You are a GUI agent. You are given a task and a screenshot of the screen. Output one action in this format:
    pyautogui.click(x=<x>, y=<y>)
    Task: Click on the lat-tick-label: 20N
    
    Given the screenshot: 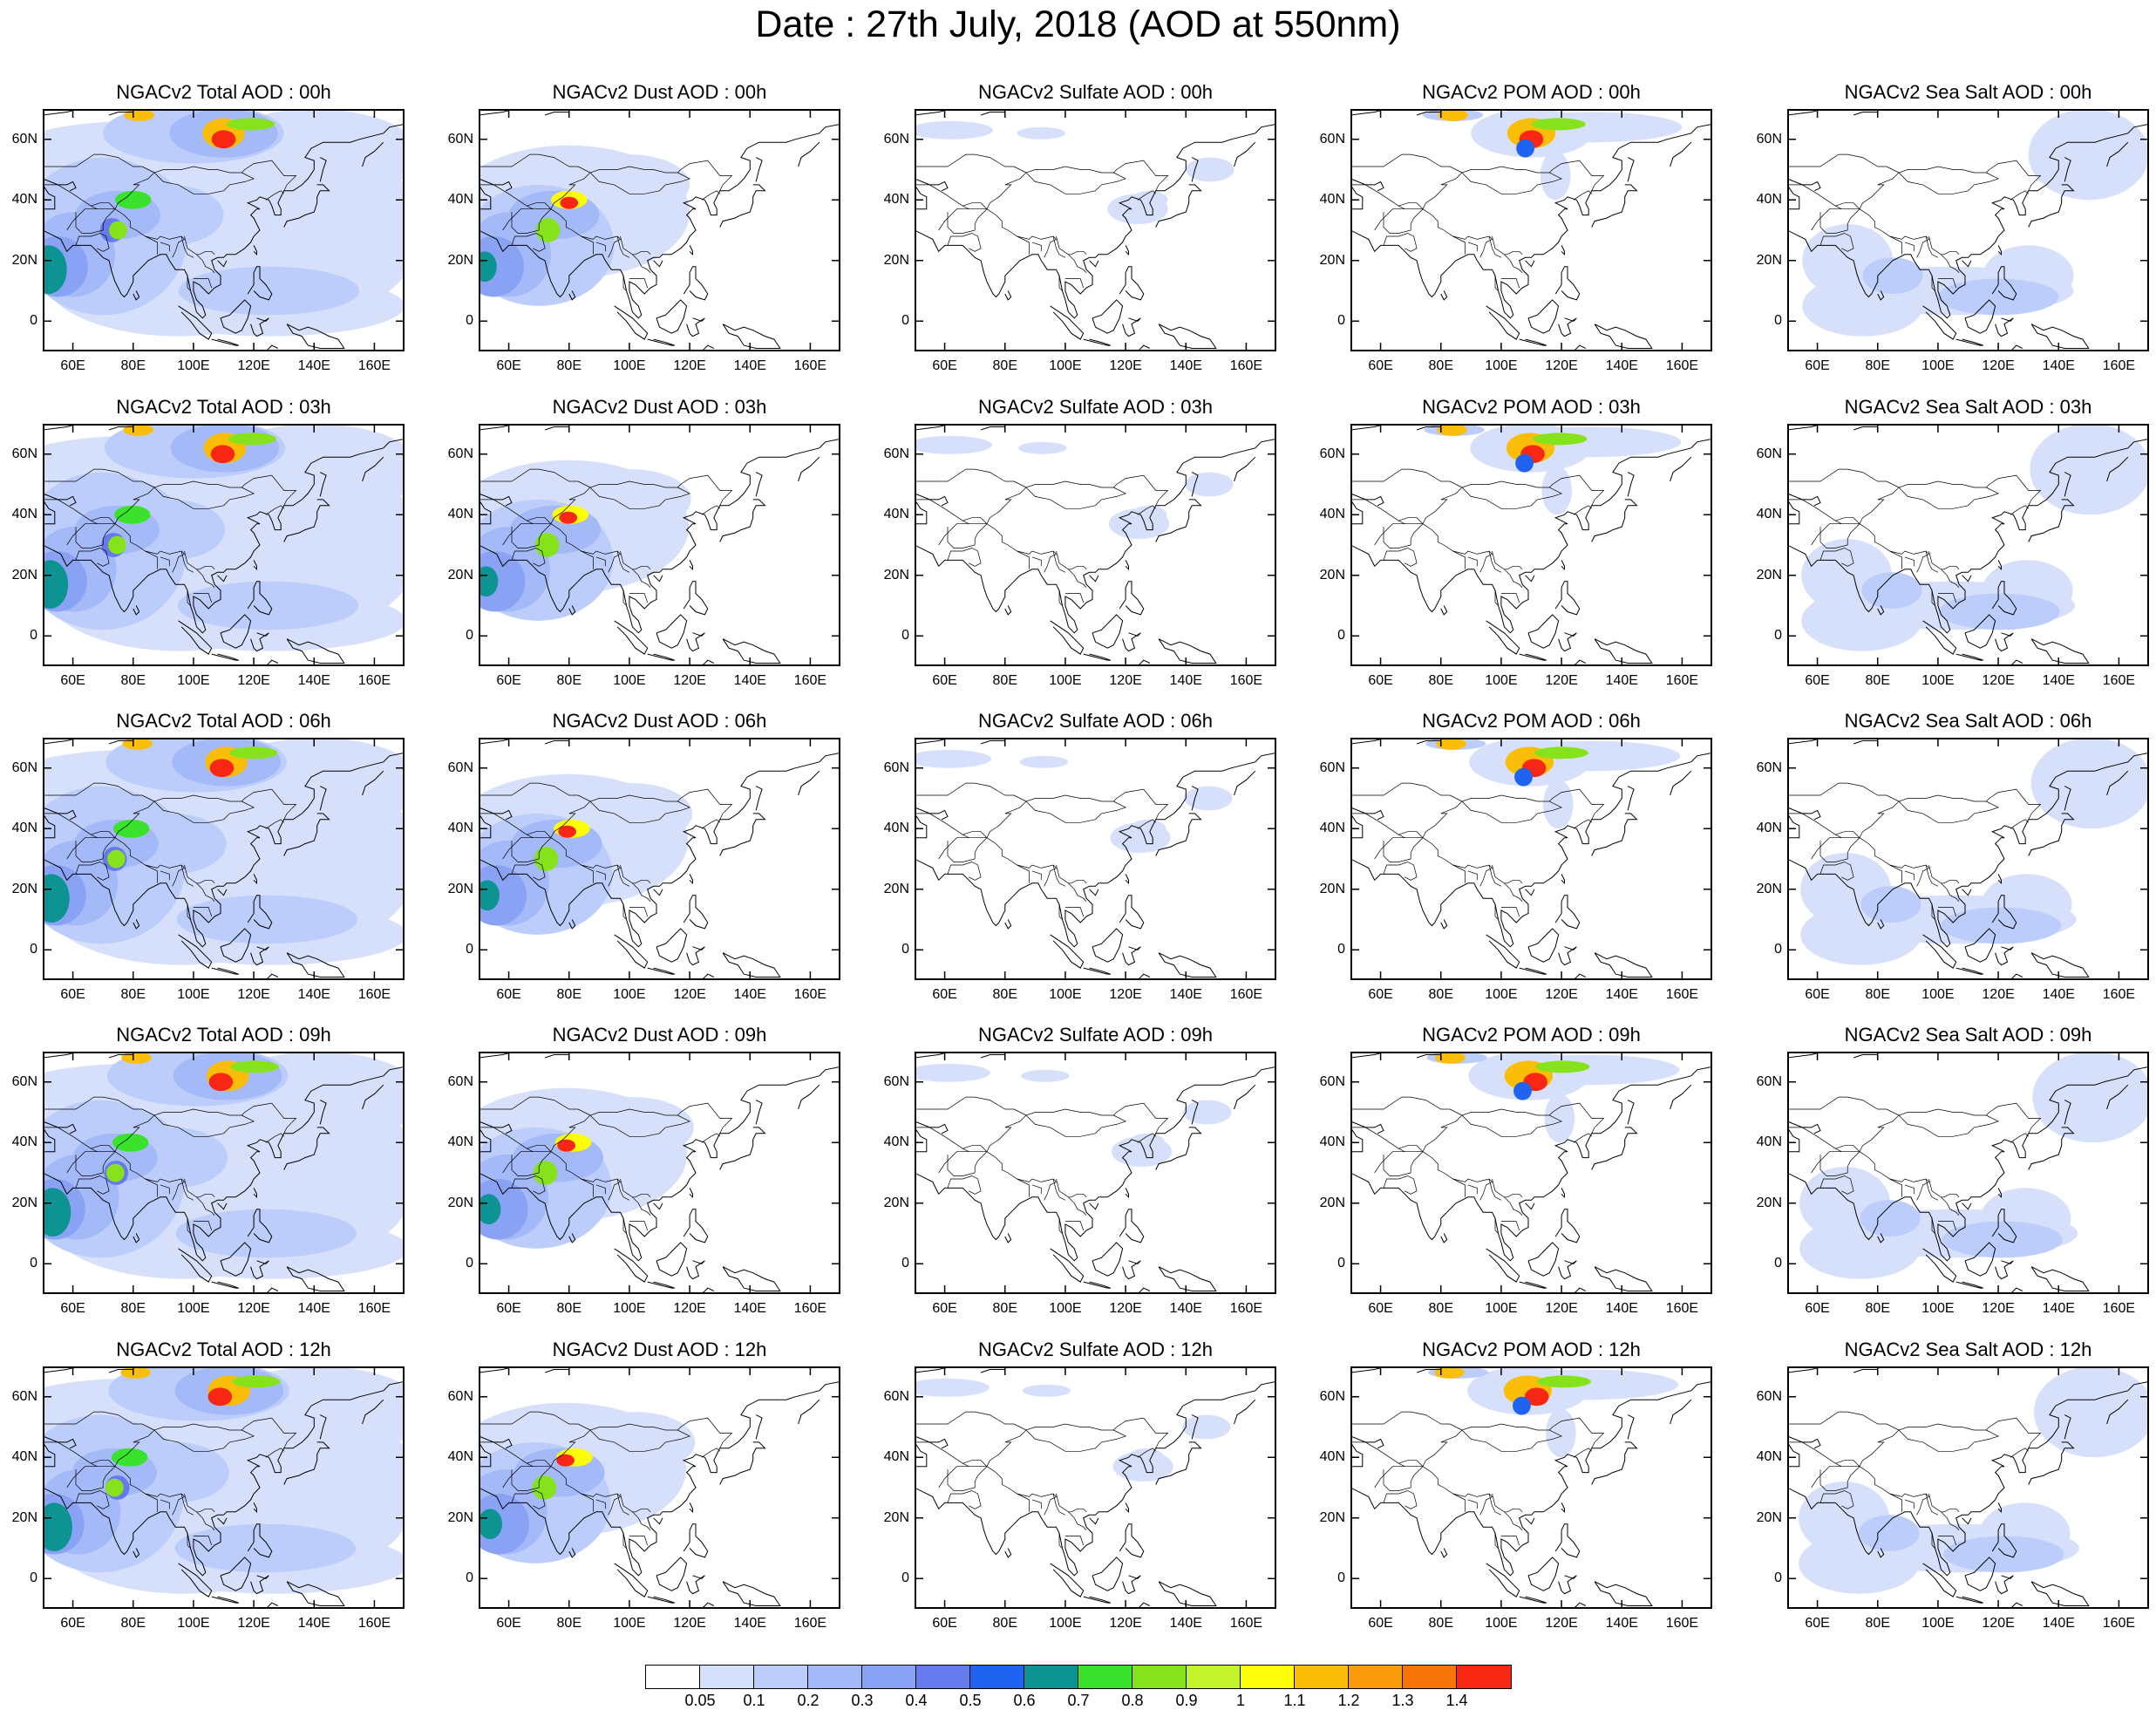 What is the action you would take?
    pyautogui.click(x=24, y=260)
    